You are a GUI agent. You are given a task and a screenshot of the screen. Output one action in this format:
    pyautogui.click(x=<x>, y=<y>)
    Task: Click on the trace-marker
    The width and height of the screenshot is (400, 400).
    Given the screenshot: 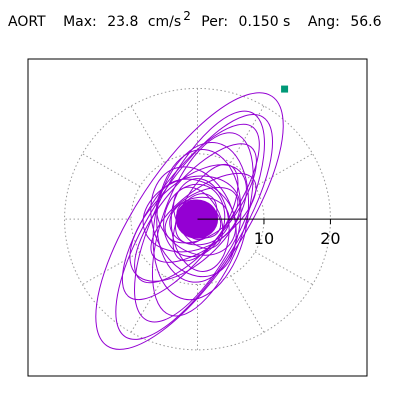 What is the action you would take?
    pyautogui.click(x=285, y=89)
    